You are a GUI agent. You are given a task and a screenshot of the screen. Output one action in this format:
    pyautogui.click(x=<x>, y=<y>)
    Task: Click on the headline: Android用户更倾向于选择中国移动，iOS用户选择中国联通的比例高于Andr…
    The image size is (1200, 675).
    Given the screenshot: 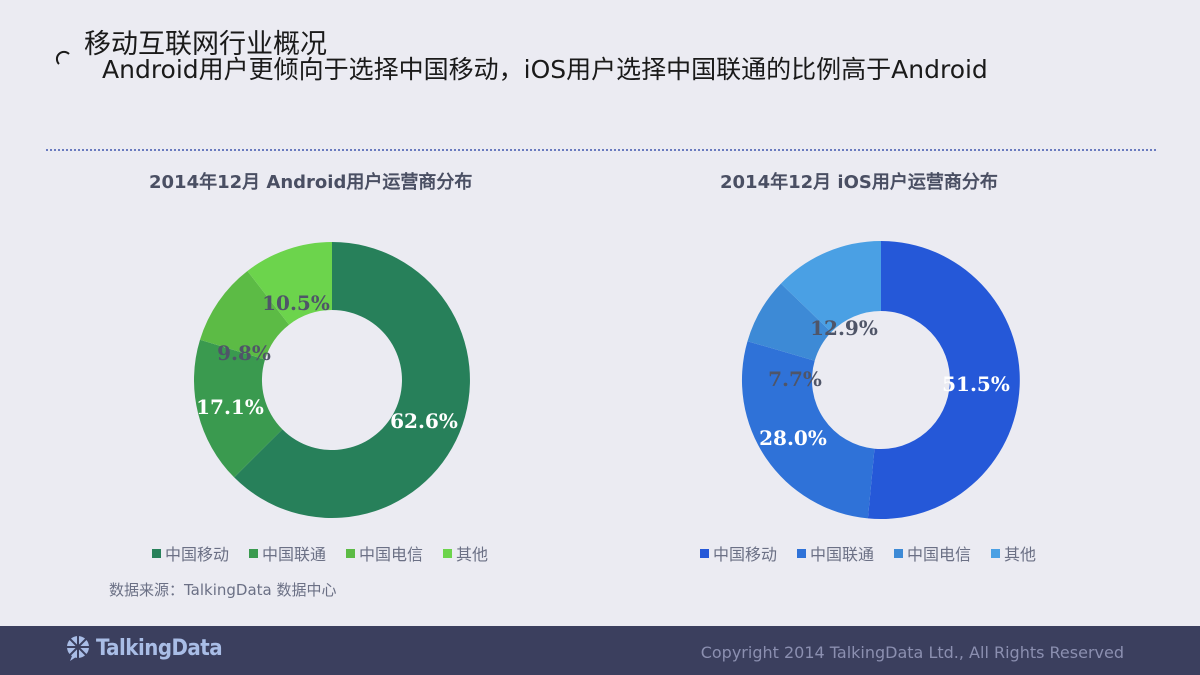 What is the action you would take?
    pyautogui.click(x=545, y=69)
    